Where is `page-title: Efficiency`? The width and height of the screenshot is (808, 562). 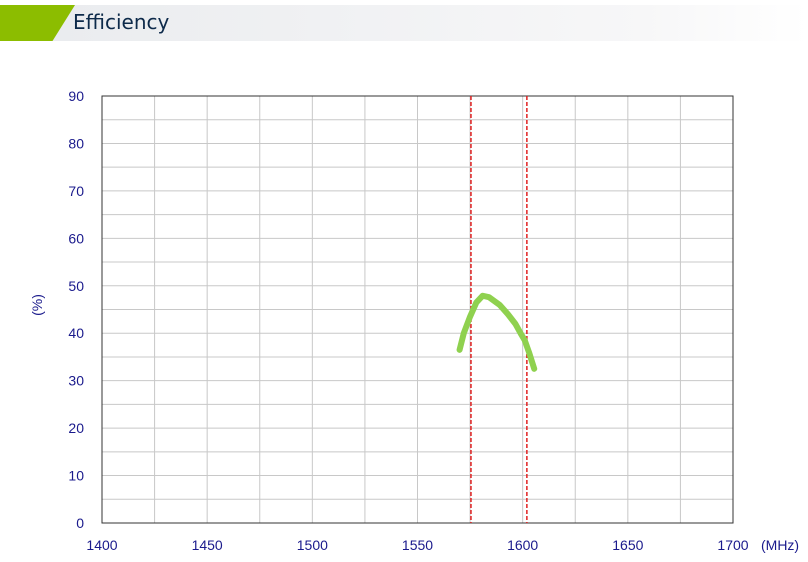 page-title: Efficiency is located at coordinates (121, 22).